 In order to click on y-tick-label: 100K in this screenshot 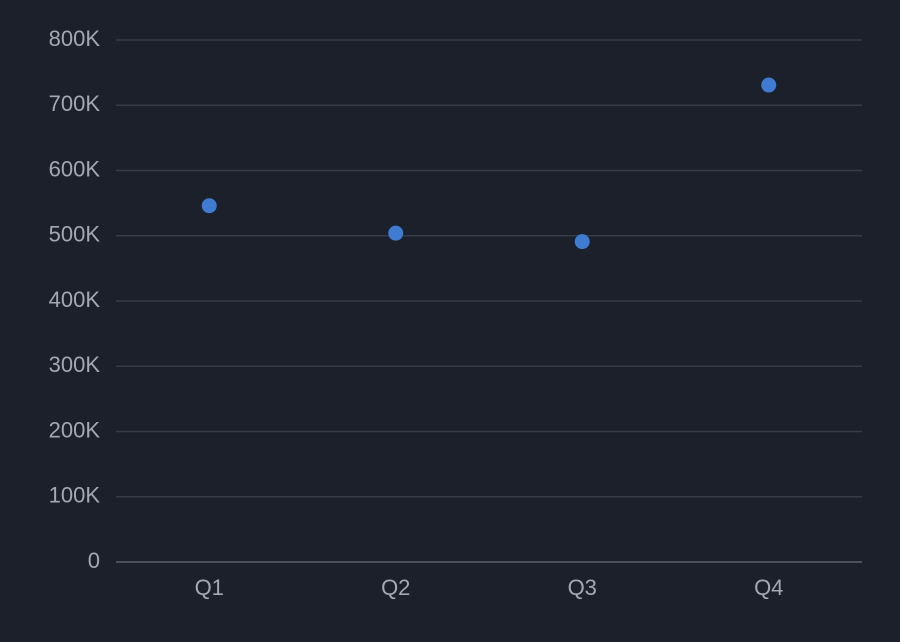, I will do `click(75, 495)`.